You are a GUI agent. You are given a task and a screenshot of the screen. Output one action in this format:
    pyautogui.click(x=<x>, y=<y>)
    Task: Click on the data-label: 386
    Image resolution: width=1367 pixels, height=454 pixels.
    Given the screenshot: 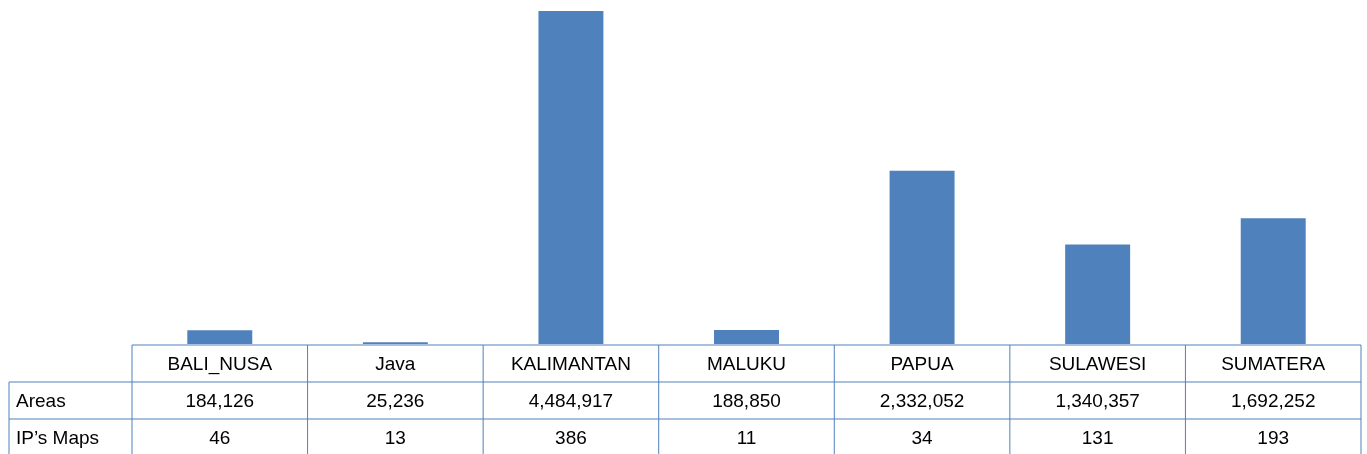 What is the action you would take?
    pyautogui.click(x=571, y=437)
    